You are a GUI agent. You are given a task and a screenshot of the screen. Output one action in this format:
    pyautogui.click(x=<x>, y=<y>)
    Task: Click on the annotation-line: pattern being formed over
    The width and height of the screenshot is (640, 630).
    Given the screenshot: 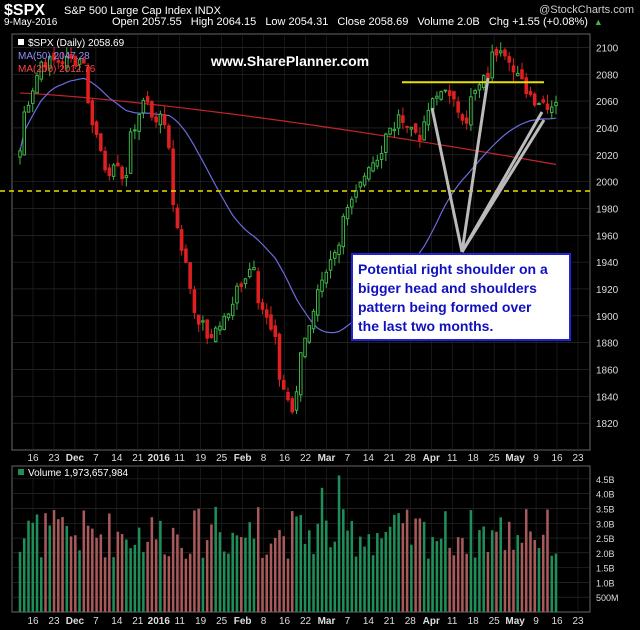 What is the action you would take?
    pyautogui.click(x=445, y=307)
    